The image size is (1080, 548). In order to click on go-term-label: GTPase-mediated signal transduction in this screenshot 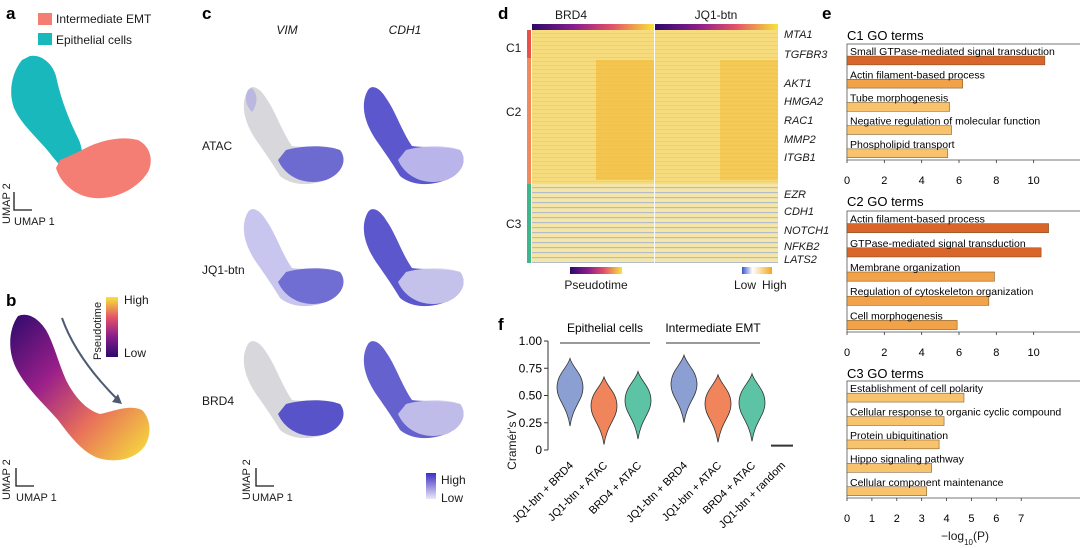, I will do `click(938, 244)`.